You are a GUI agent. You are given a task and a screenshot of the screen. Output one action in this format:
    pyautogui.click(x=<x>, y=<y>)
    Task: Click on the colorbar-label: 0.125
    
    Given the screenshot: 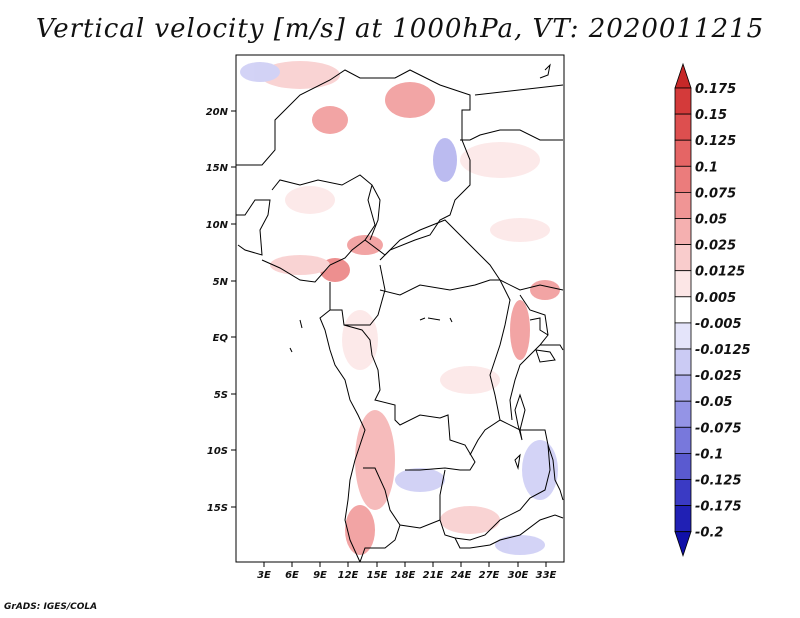 What is the action you would take?
    pyautogui.click(x=715, y=141)
    